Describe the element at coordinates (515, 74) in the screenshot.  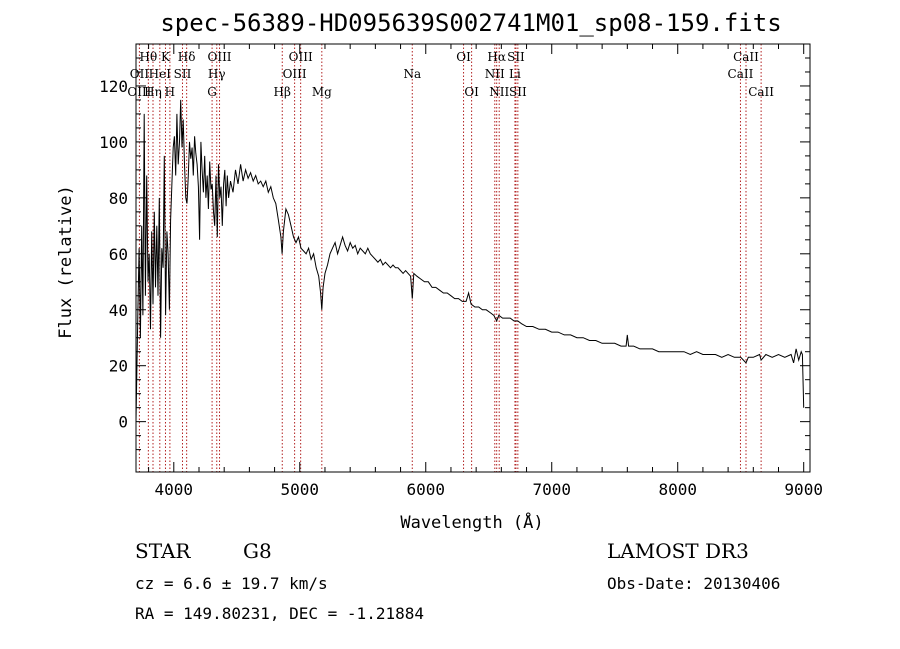
I see `spectral-line-label: Li` at that location.